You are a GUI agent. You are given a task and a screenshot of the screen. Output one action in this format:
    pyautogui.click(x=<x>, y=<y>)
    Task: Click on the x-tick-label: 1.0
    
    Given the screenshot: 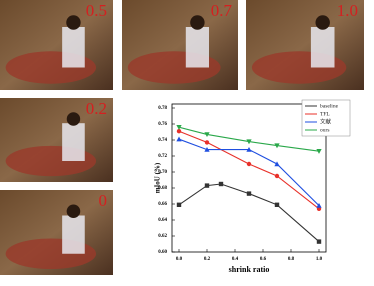 What is the action you would take?
    pyautogui.click(x=319, y=259)
    